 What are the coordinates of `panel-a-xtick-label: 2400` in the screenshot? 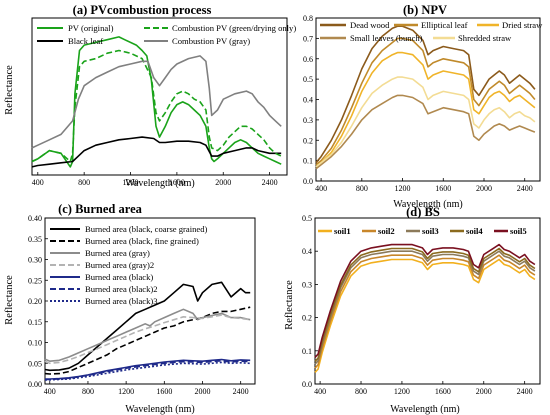 It's located at (270, 182).